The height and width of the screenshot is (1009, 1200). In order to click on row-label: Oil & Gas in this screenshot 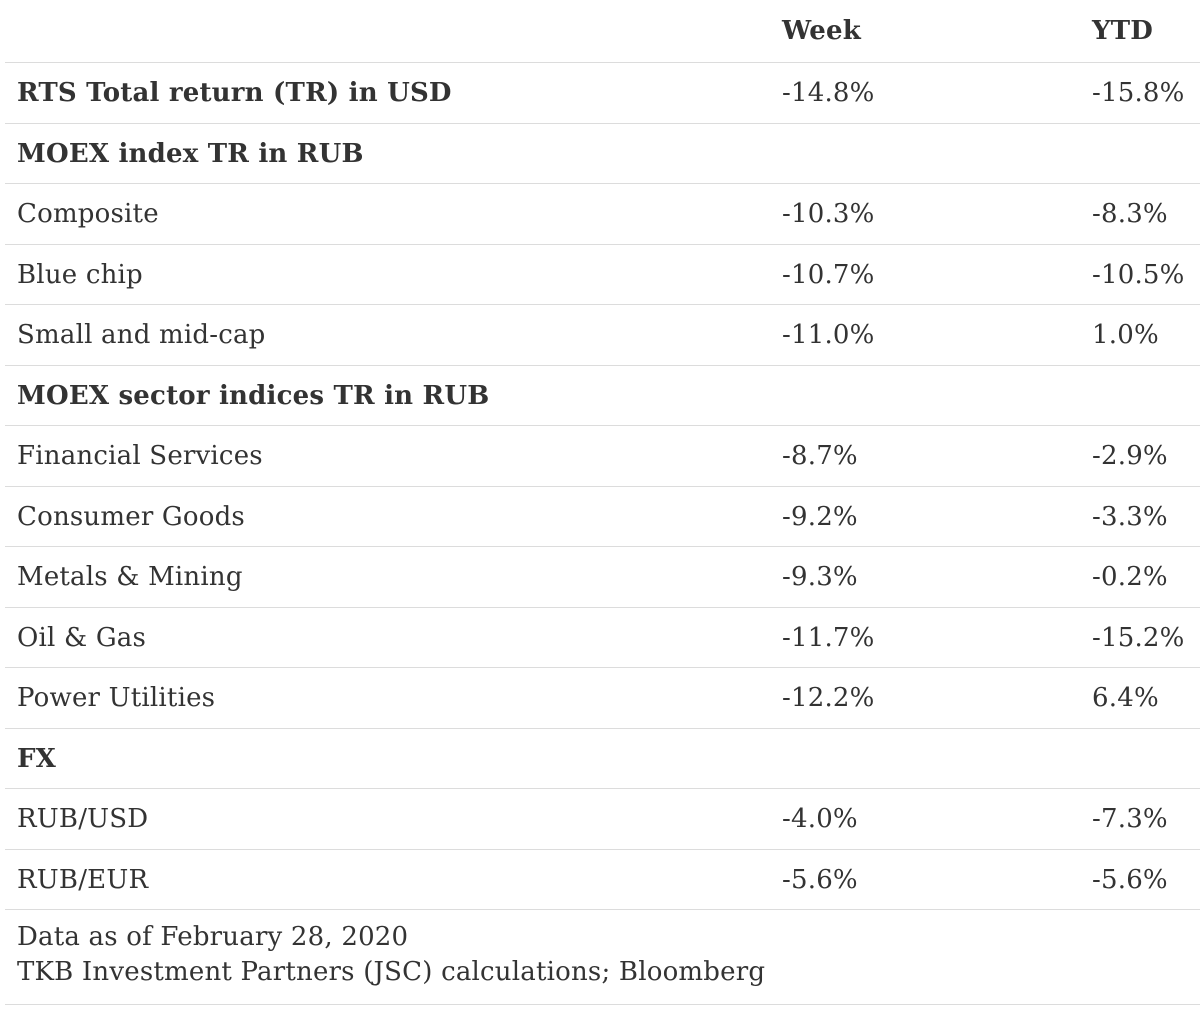, I will do `click(82, 637)`.